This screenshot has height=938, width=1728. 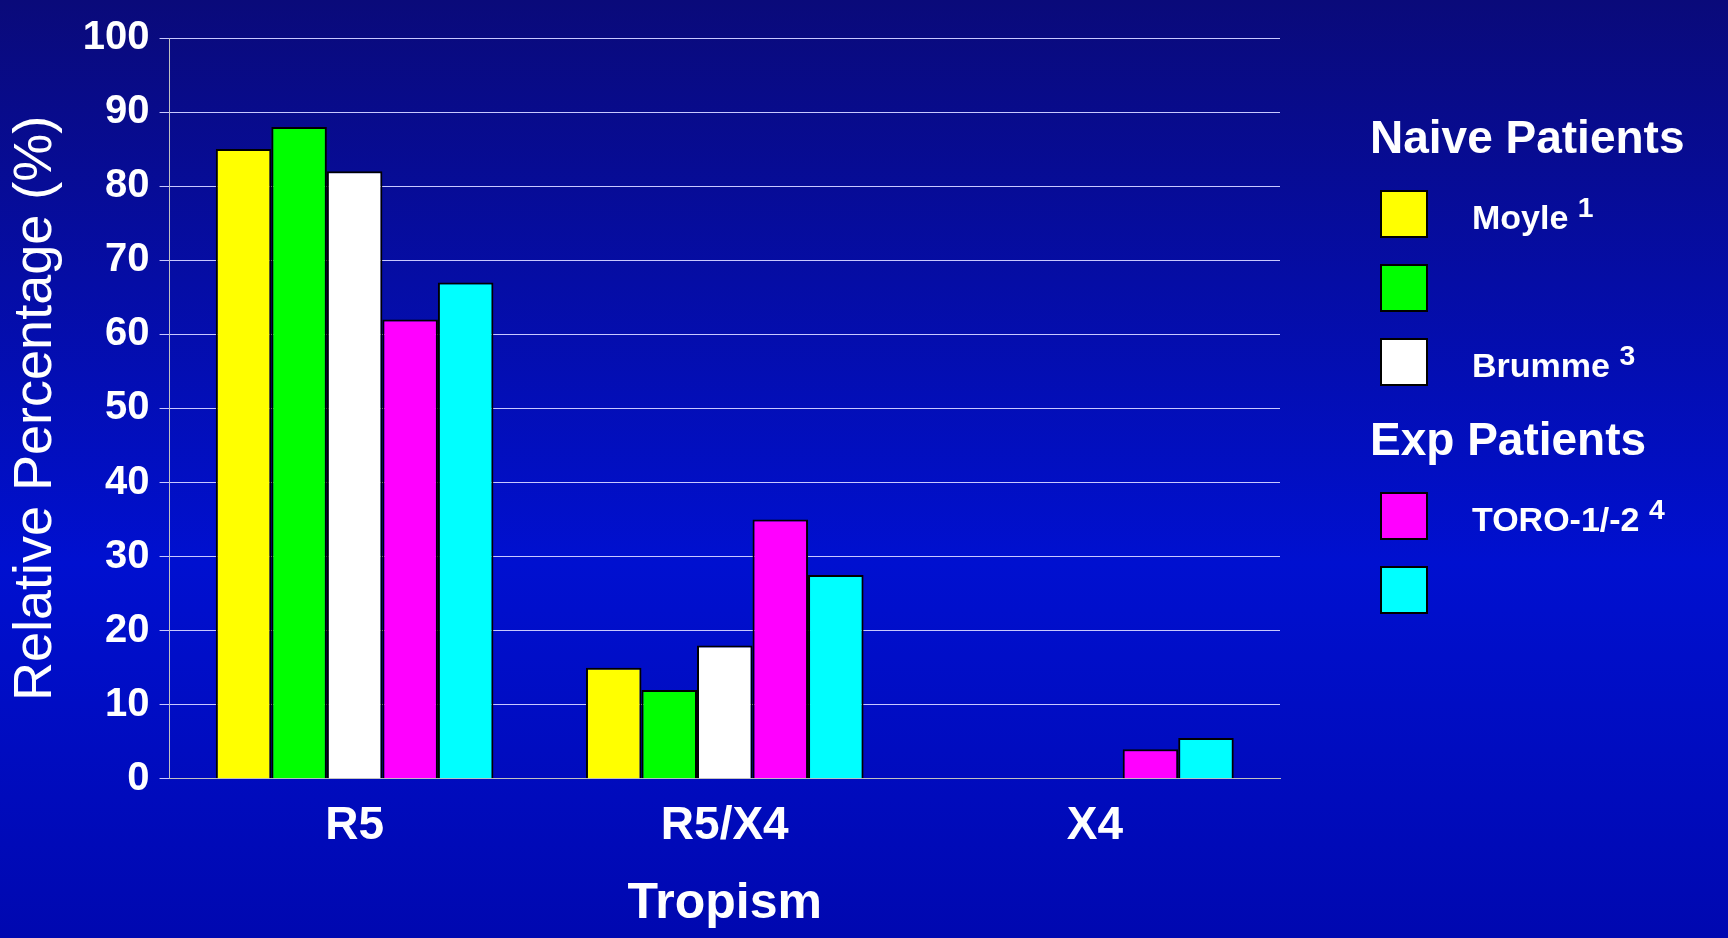 I want to click on text: Exp Patients, so click(x=1509, y=439).